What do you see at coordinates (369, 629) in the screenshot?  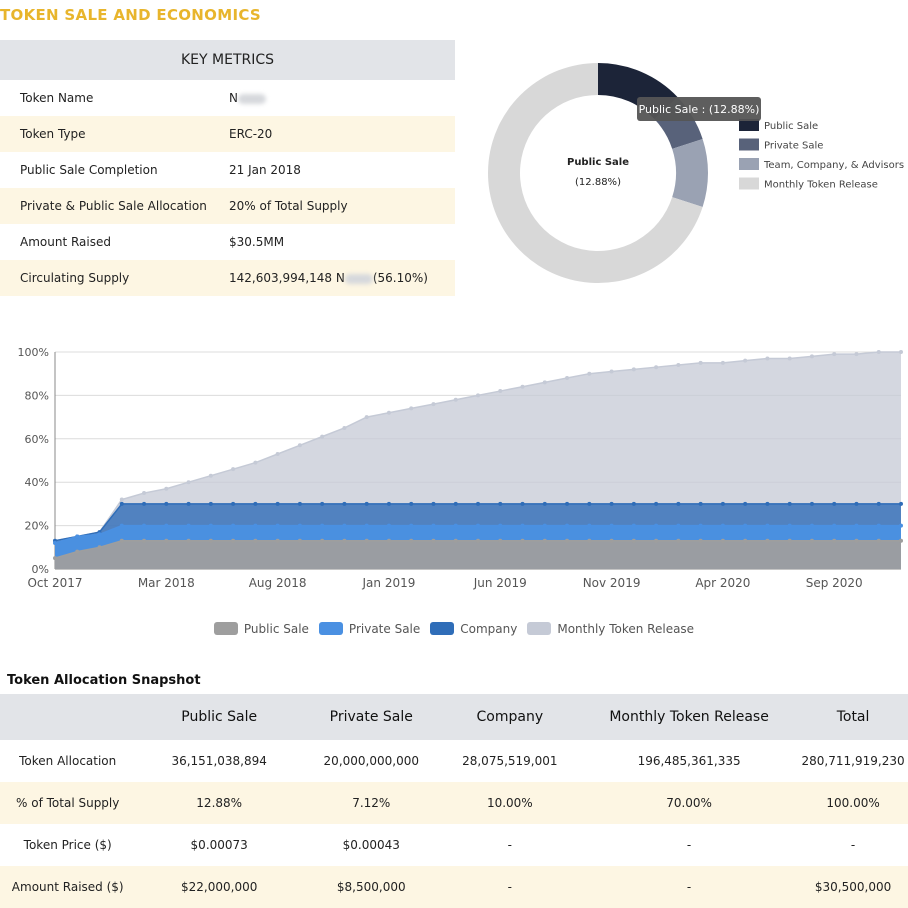 I see `legend-item: Private Sale` at bounding box center [369, 629].